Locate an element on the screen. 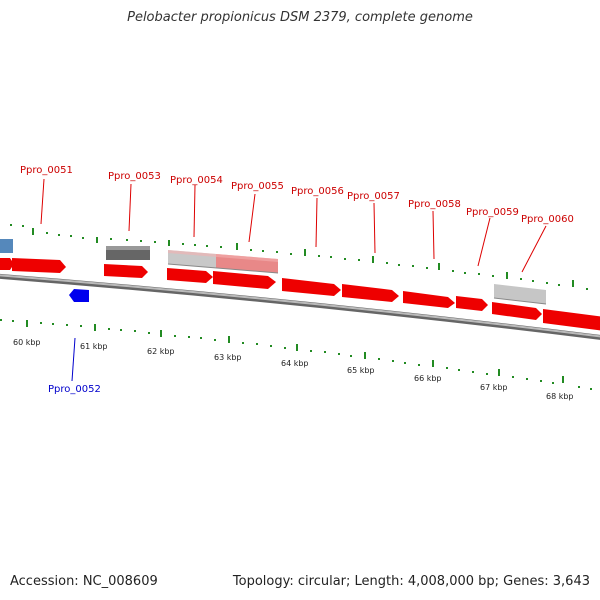  gene-label: Ppro_0056 is located at coordinates (317, 191).